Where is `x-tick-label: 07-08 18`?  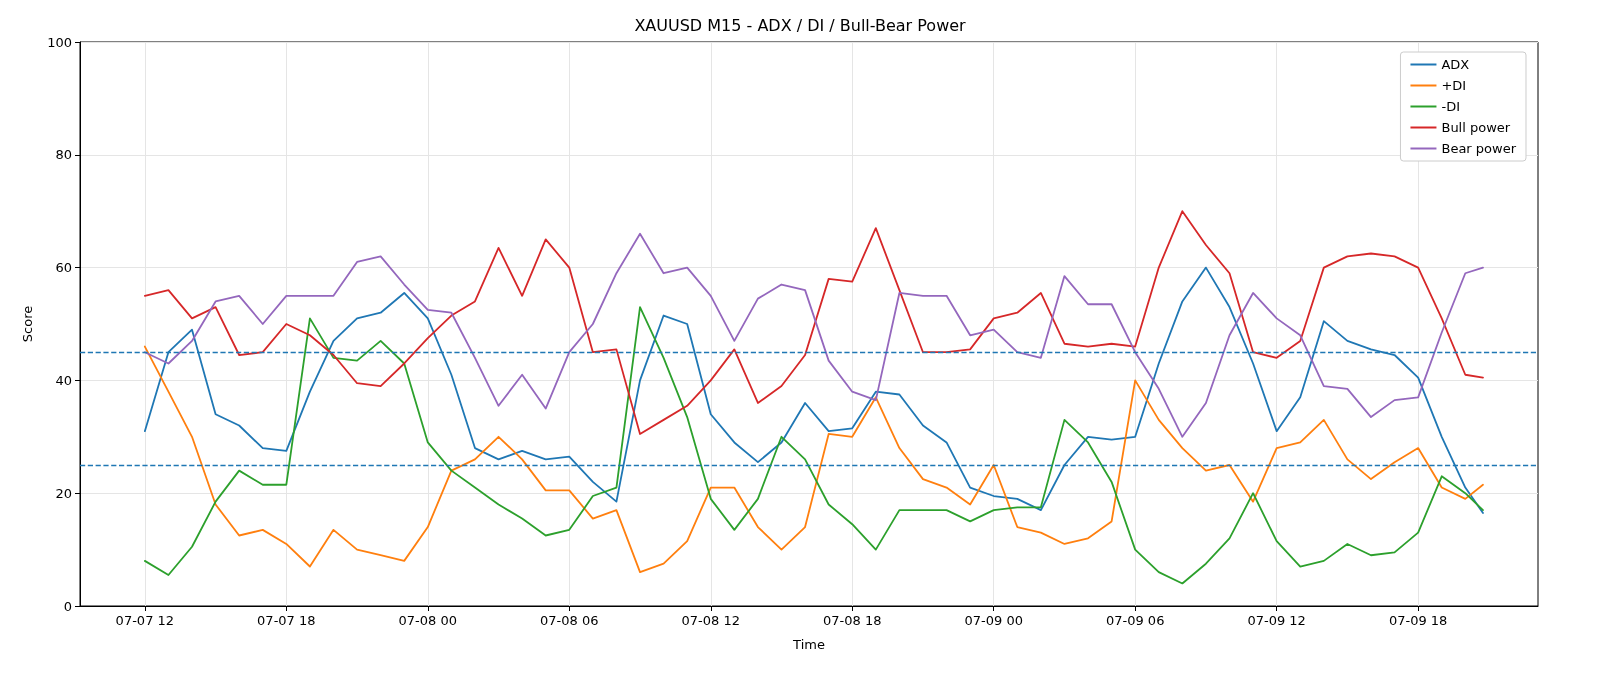 x-tick-label: 07-08 18 is located at coordinates (852, 620).